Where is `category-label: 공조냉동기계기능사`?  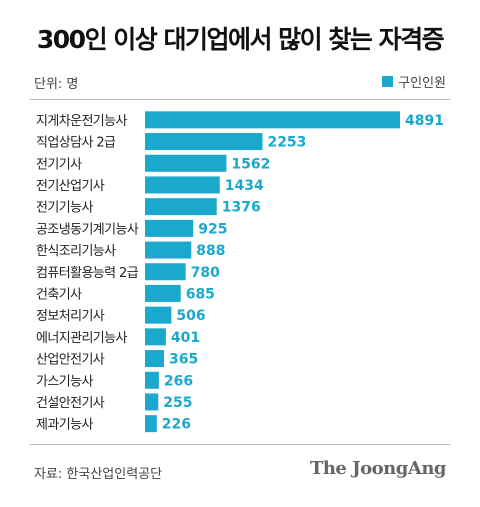
category-label: 공조냉동기계기능사 is located at coordinates (87, 229).